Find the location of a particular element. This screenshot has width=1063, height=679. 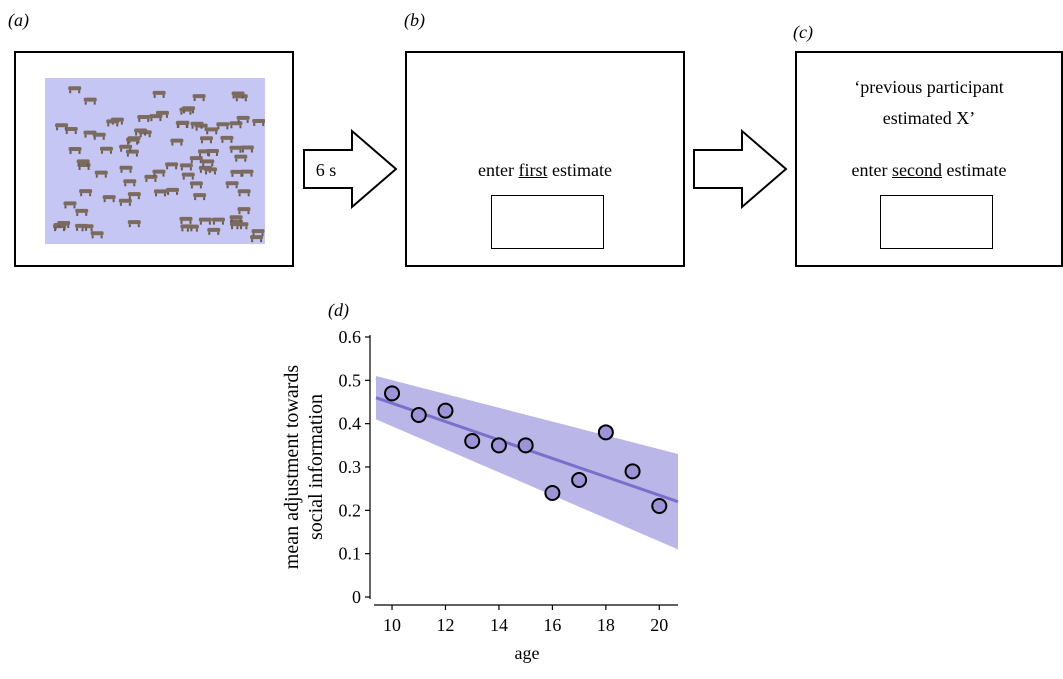

first-estimate-input is located at coordinates (547, 222).